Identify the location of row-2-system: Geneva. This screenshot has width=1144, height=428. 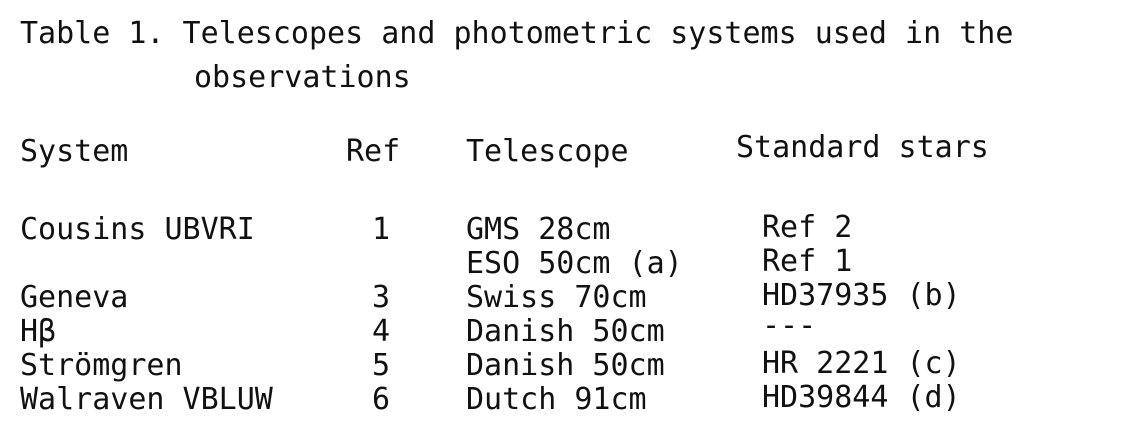
(74, 297).